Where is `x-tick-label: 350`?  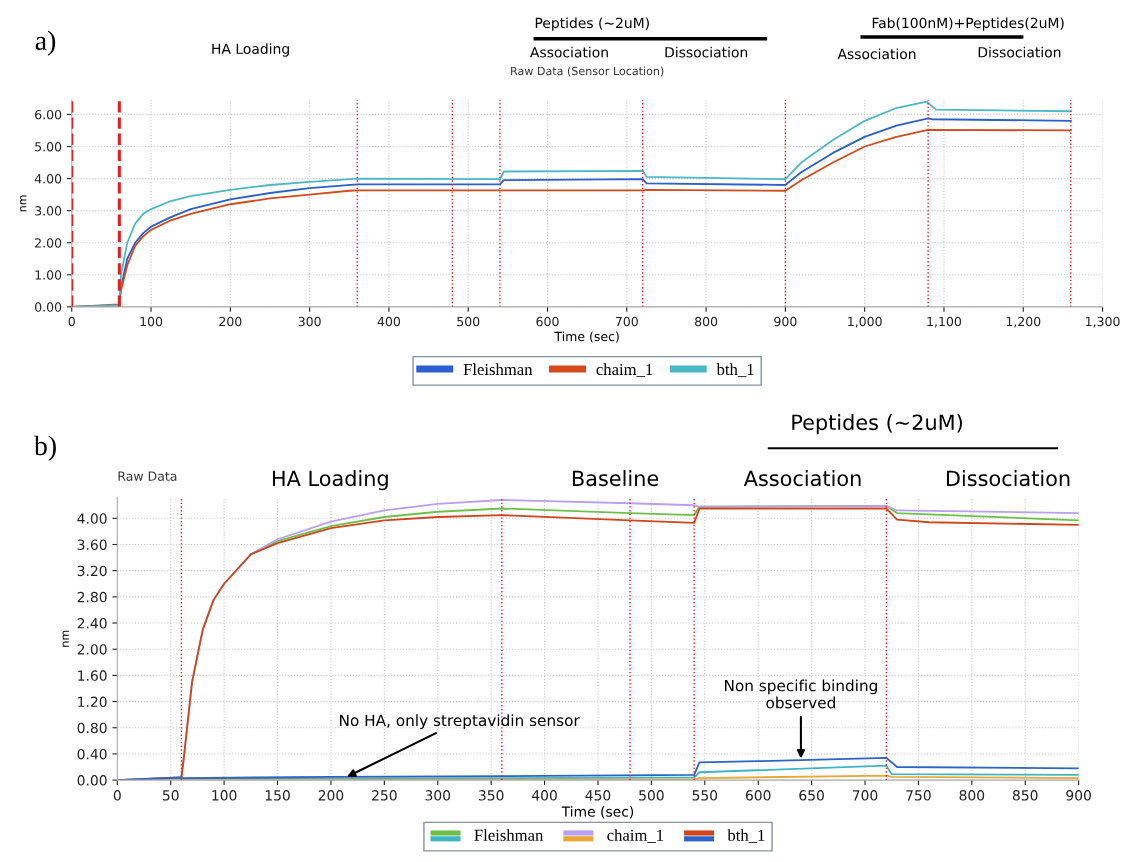
x-tick-label: 350 is located at coordinates (491, 795).